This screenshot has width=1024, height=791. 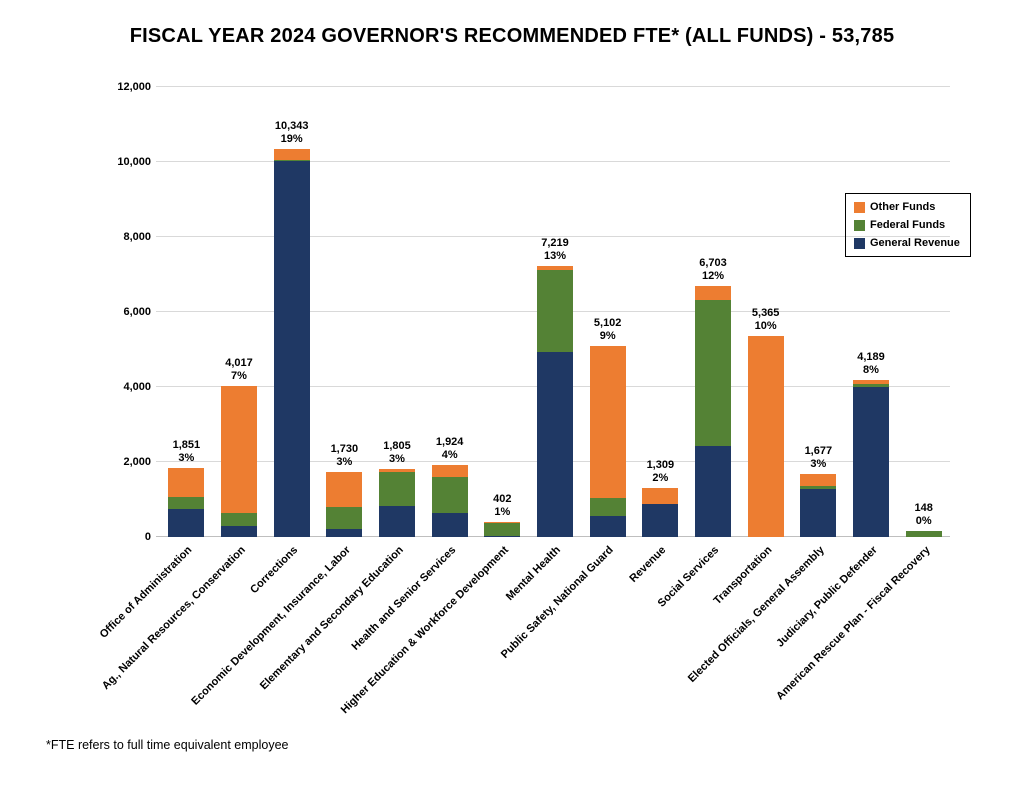 I want to click on bar-total-label: 148, so click(x=923, y=508).